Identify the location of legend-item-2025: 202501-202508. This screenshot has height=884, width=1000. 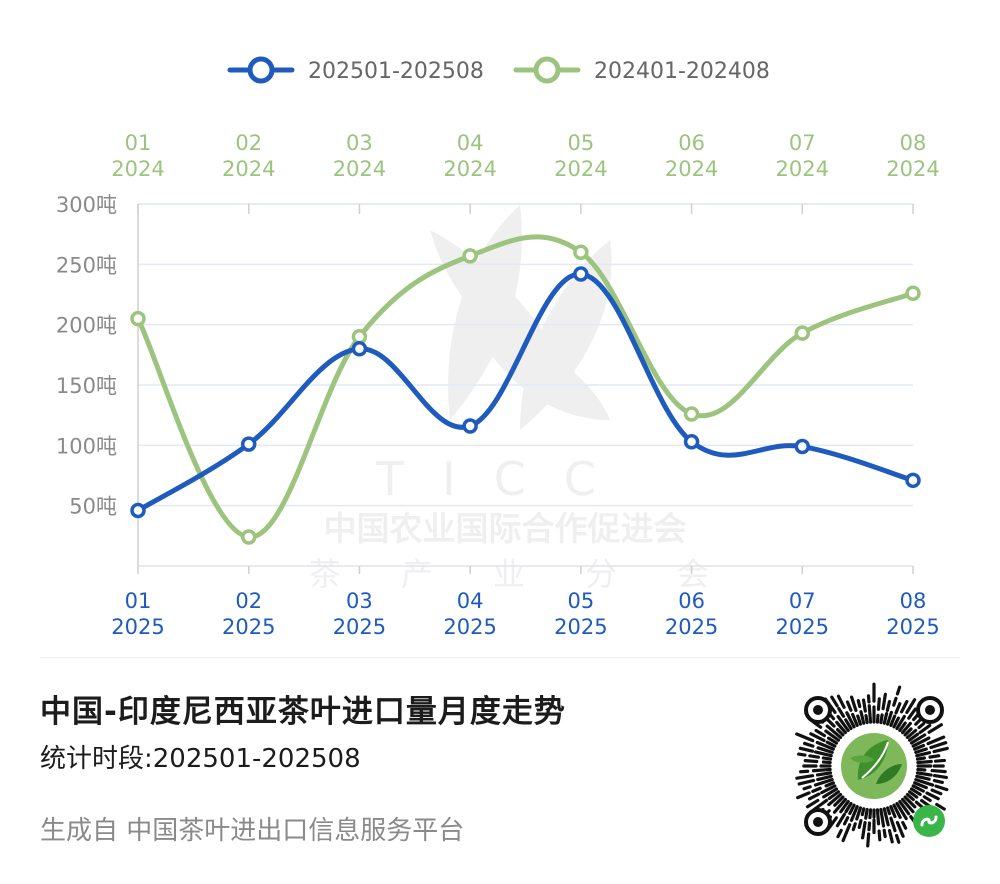
(355, 70).